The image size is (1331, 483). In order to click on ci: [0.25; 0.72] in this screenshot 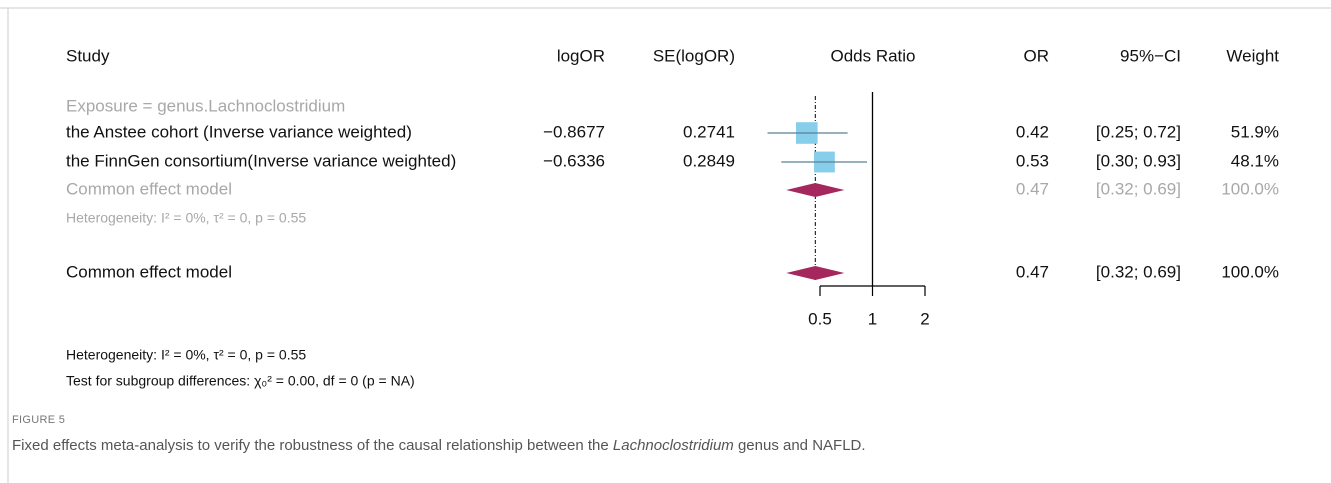, I will do `click(1138, 131)`.